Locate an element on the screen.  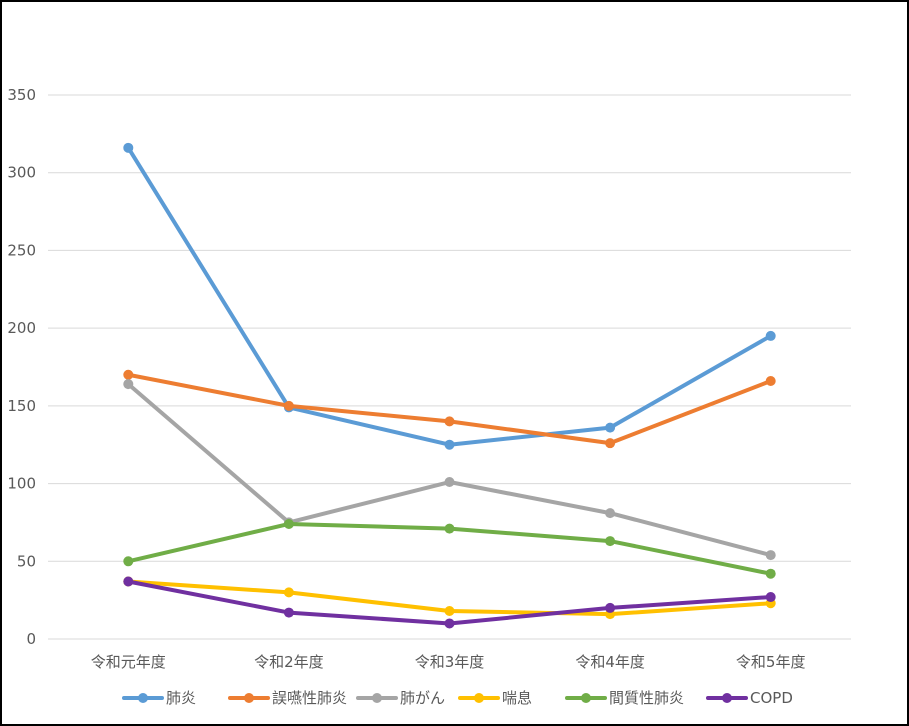
legend-item: 喘息 is located at coordinates (495, 698).